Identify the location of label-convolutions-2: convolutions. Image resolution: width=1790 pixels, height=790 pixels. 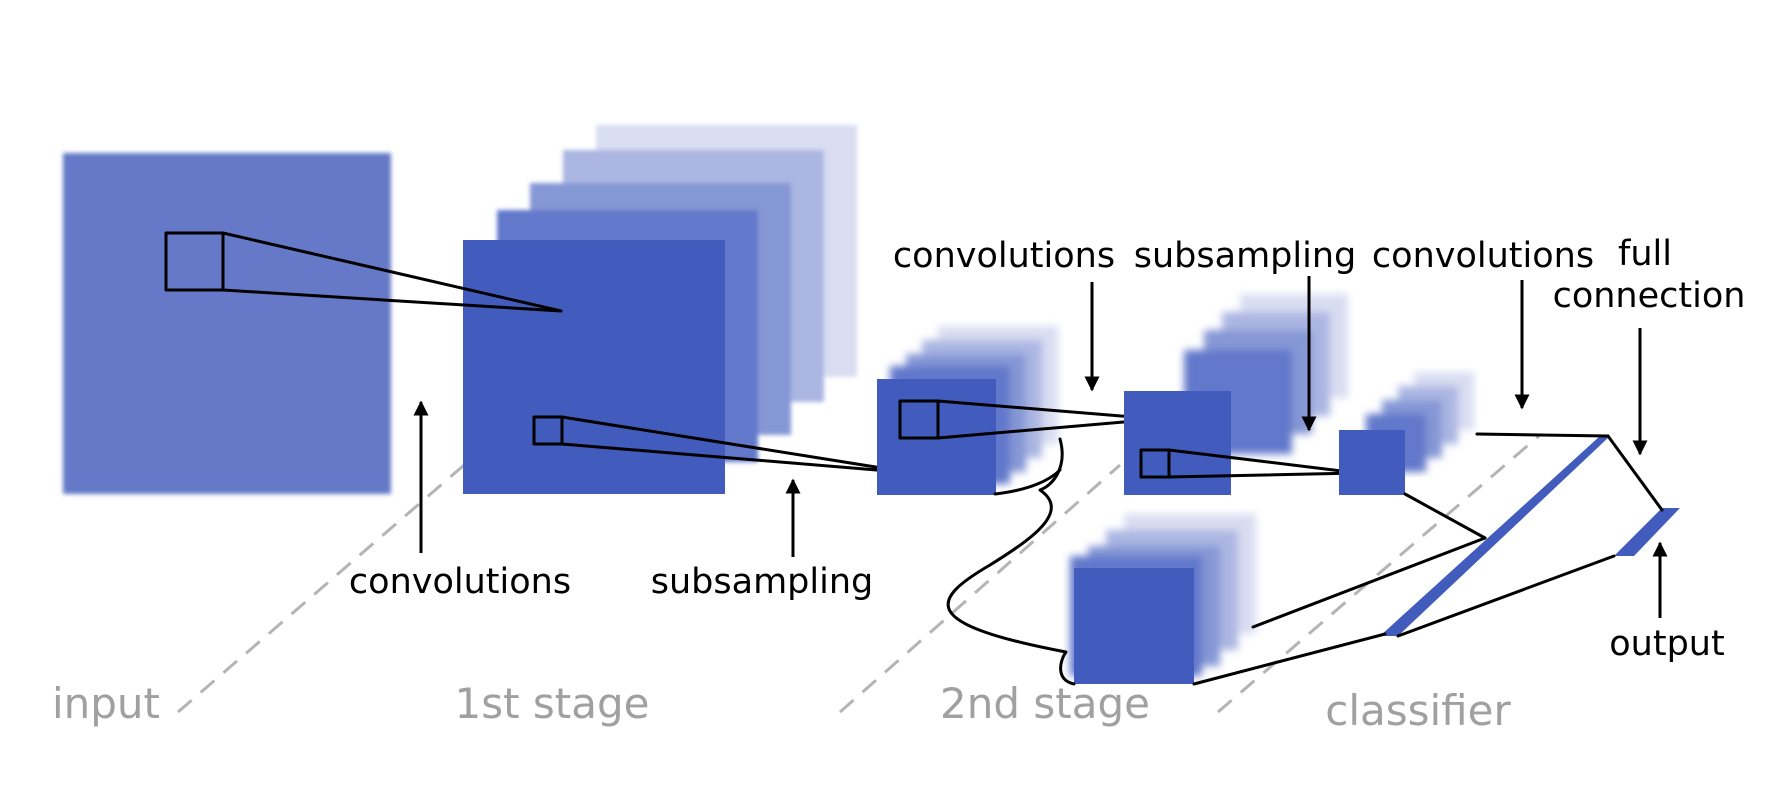
(1004, 256).